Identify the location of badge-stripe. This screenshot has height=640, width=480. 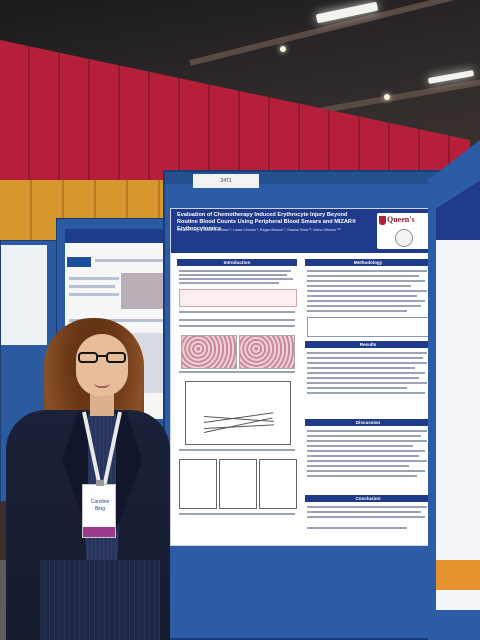
(99, 532).